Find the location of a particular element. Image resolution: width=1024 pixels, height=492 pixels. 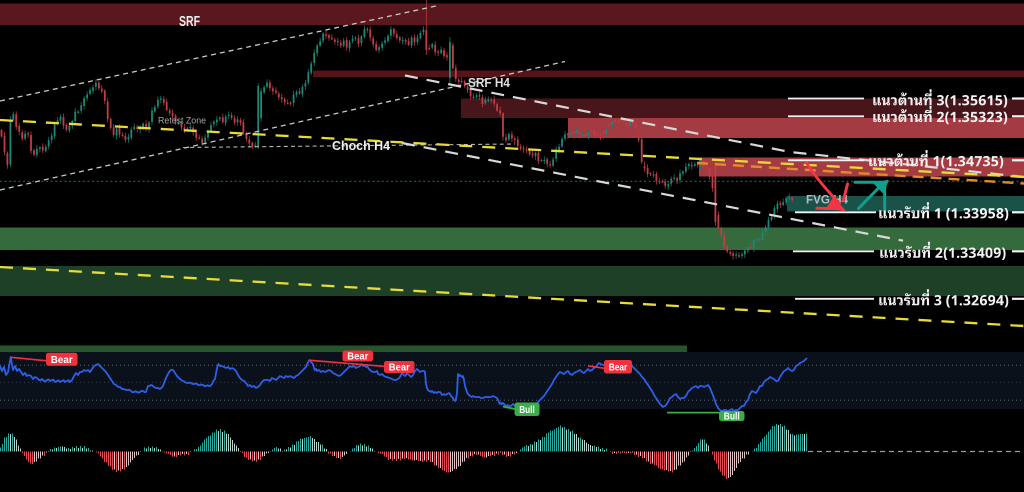

svg-text: Choch H4 is located at coordinates (361, 145).